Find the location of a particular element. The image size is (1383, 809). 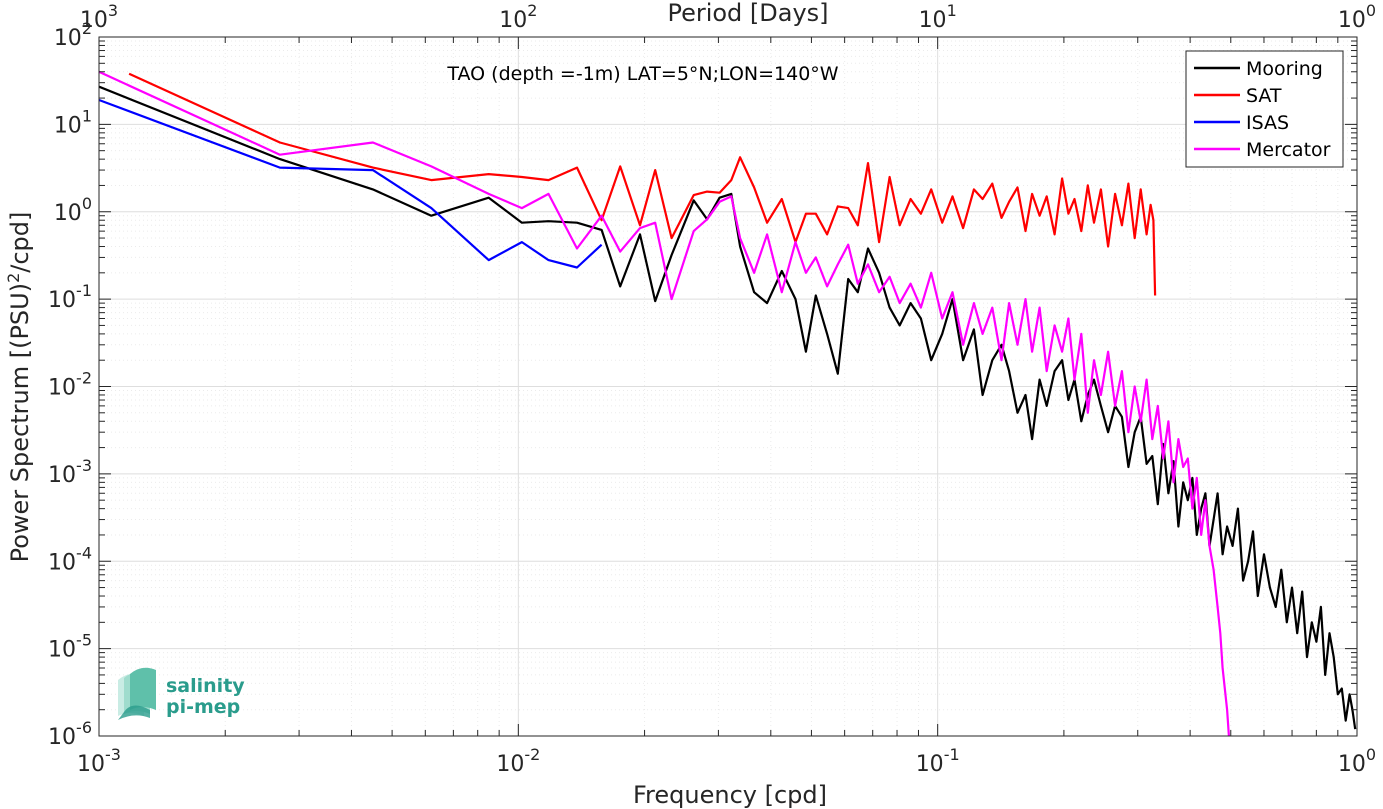

legend-box is located at coordinates (1264, 109).